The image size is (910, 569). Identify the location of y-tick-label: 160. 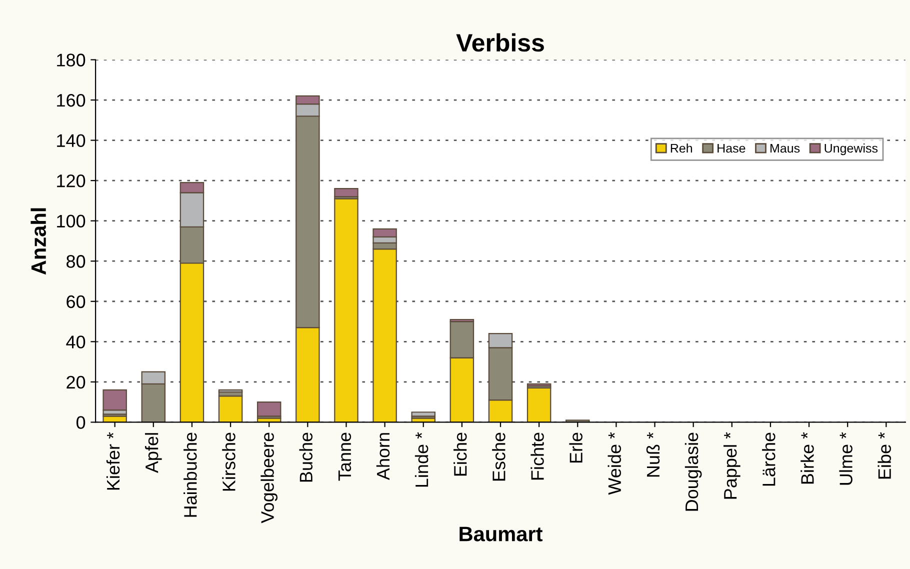
(71, 100).